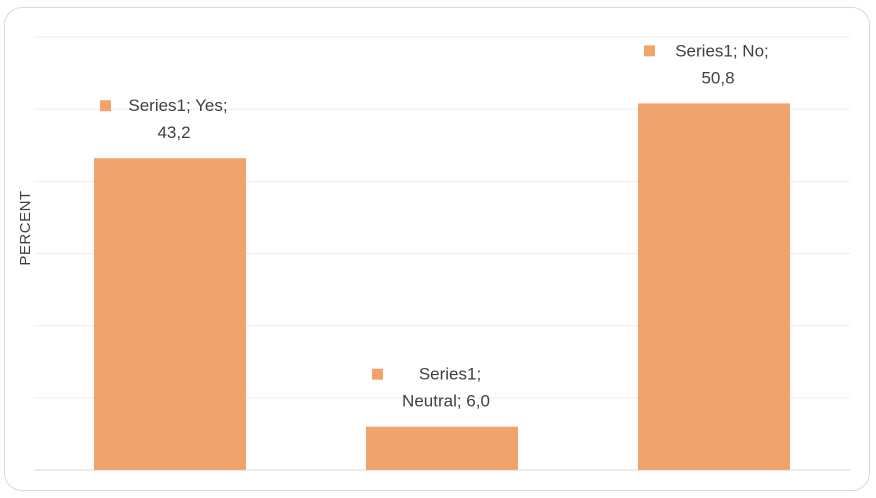 The width and height of the screenshot is (876, 498). I want to click on data-label-line1: Series1;, so click(450, 374).